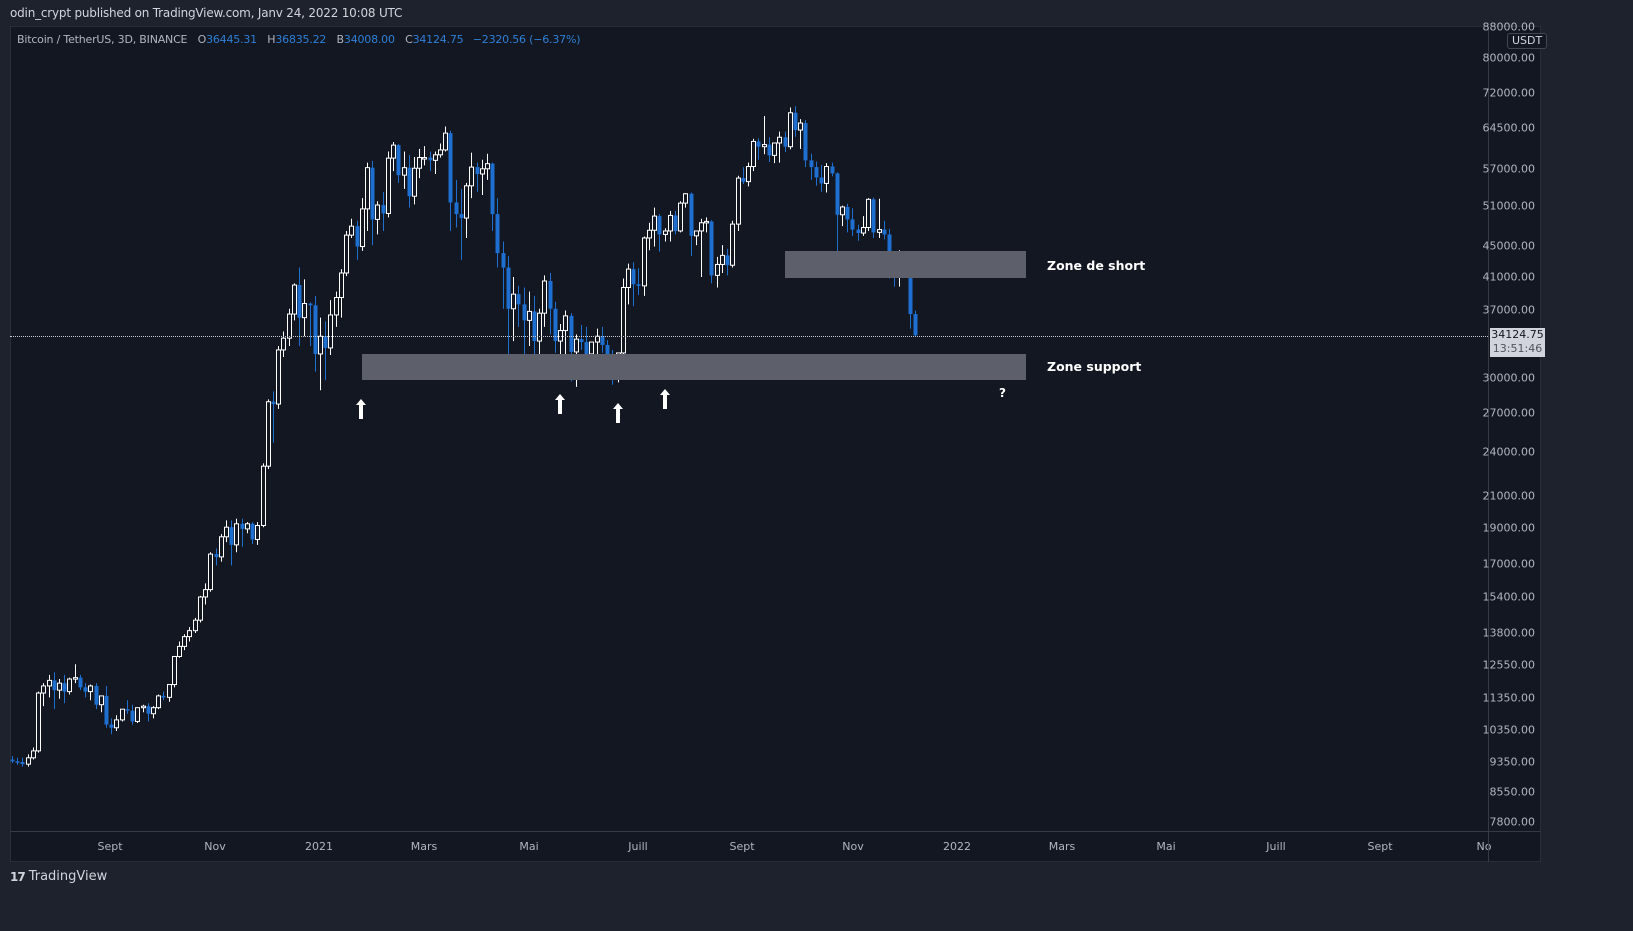 This screenshot has height=931, width=1633. I want to click on price-tick: 8550.00, so click(1512, 792).